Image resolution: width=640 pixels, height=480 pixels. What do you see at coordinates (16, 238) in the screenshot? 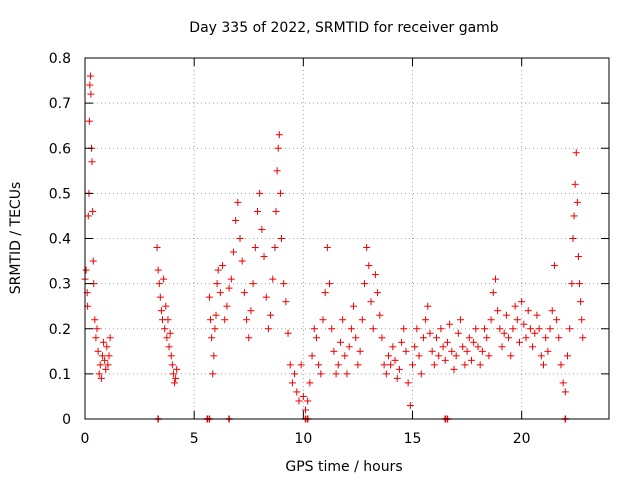
I see `y-axis-label: SRMTID / TECUs` at bounding box center [16, 238].